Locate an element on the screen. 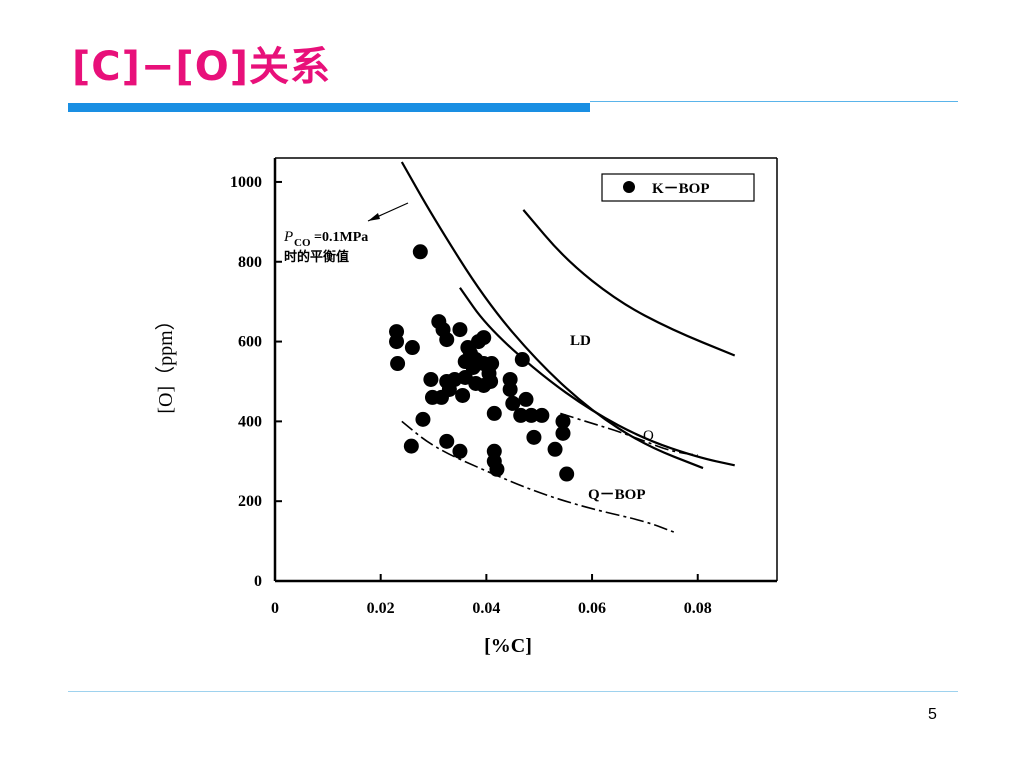 The image size is (1024, 768). curve-p-co-0-1mpa is located at coordinates (552, 315).